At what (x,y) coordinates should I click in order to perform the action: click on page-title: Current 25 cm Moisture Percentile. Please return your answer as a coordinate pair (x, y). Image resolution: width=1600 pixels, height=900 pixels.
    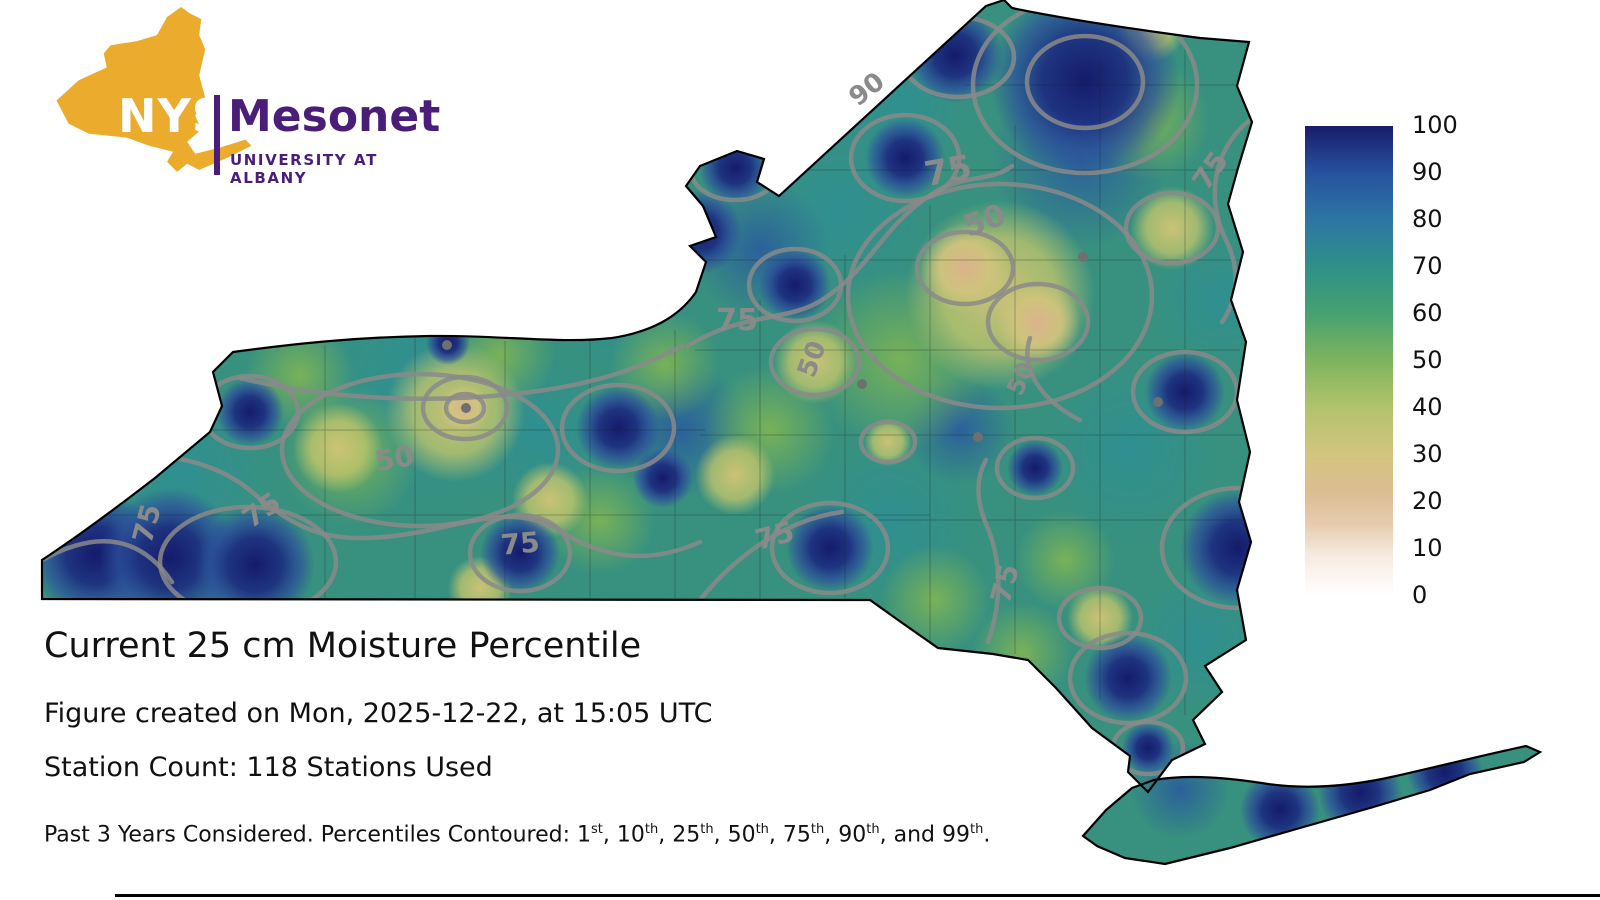
    Looking at the image, I should click on (343, 646).